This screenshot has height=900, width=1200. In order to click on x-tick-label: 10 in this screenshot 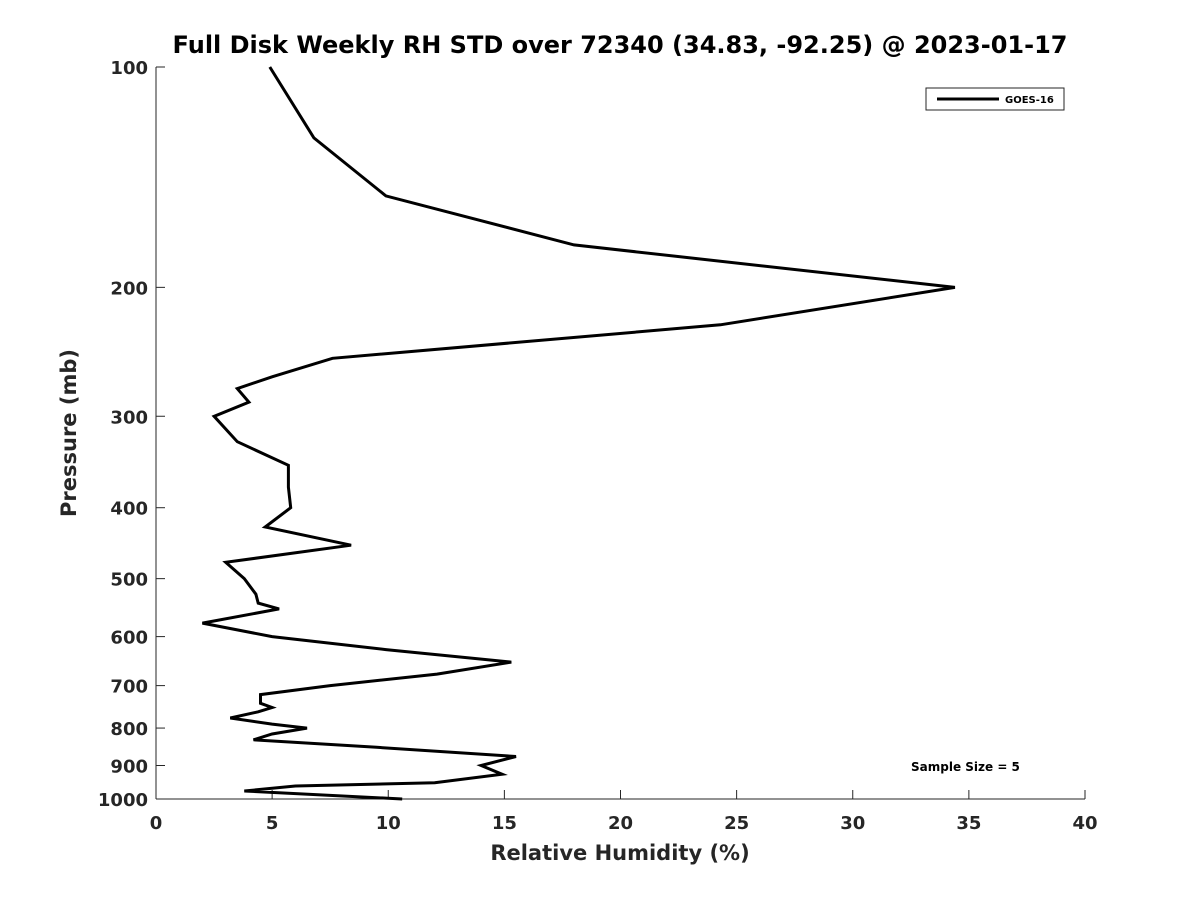, I will do `click(388, 823)`.